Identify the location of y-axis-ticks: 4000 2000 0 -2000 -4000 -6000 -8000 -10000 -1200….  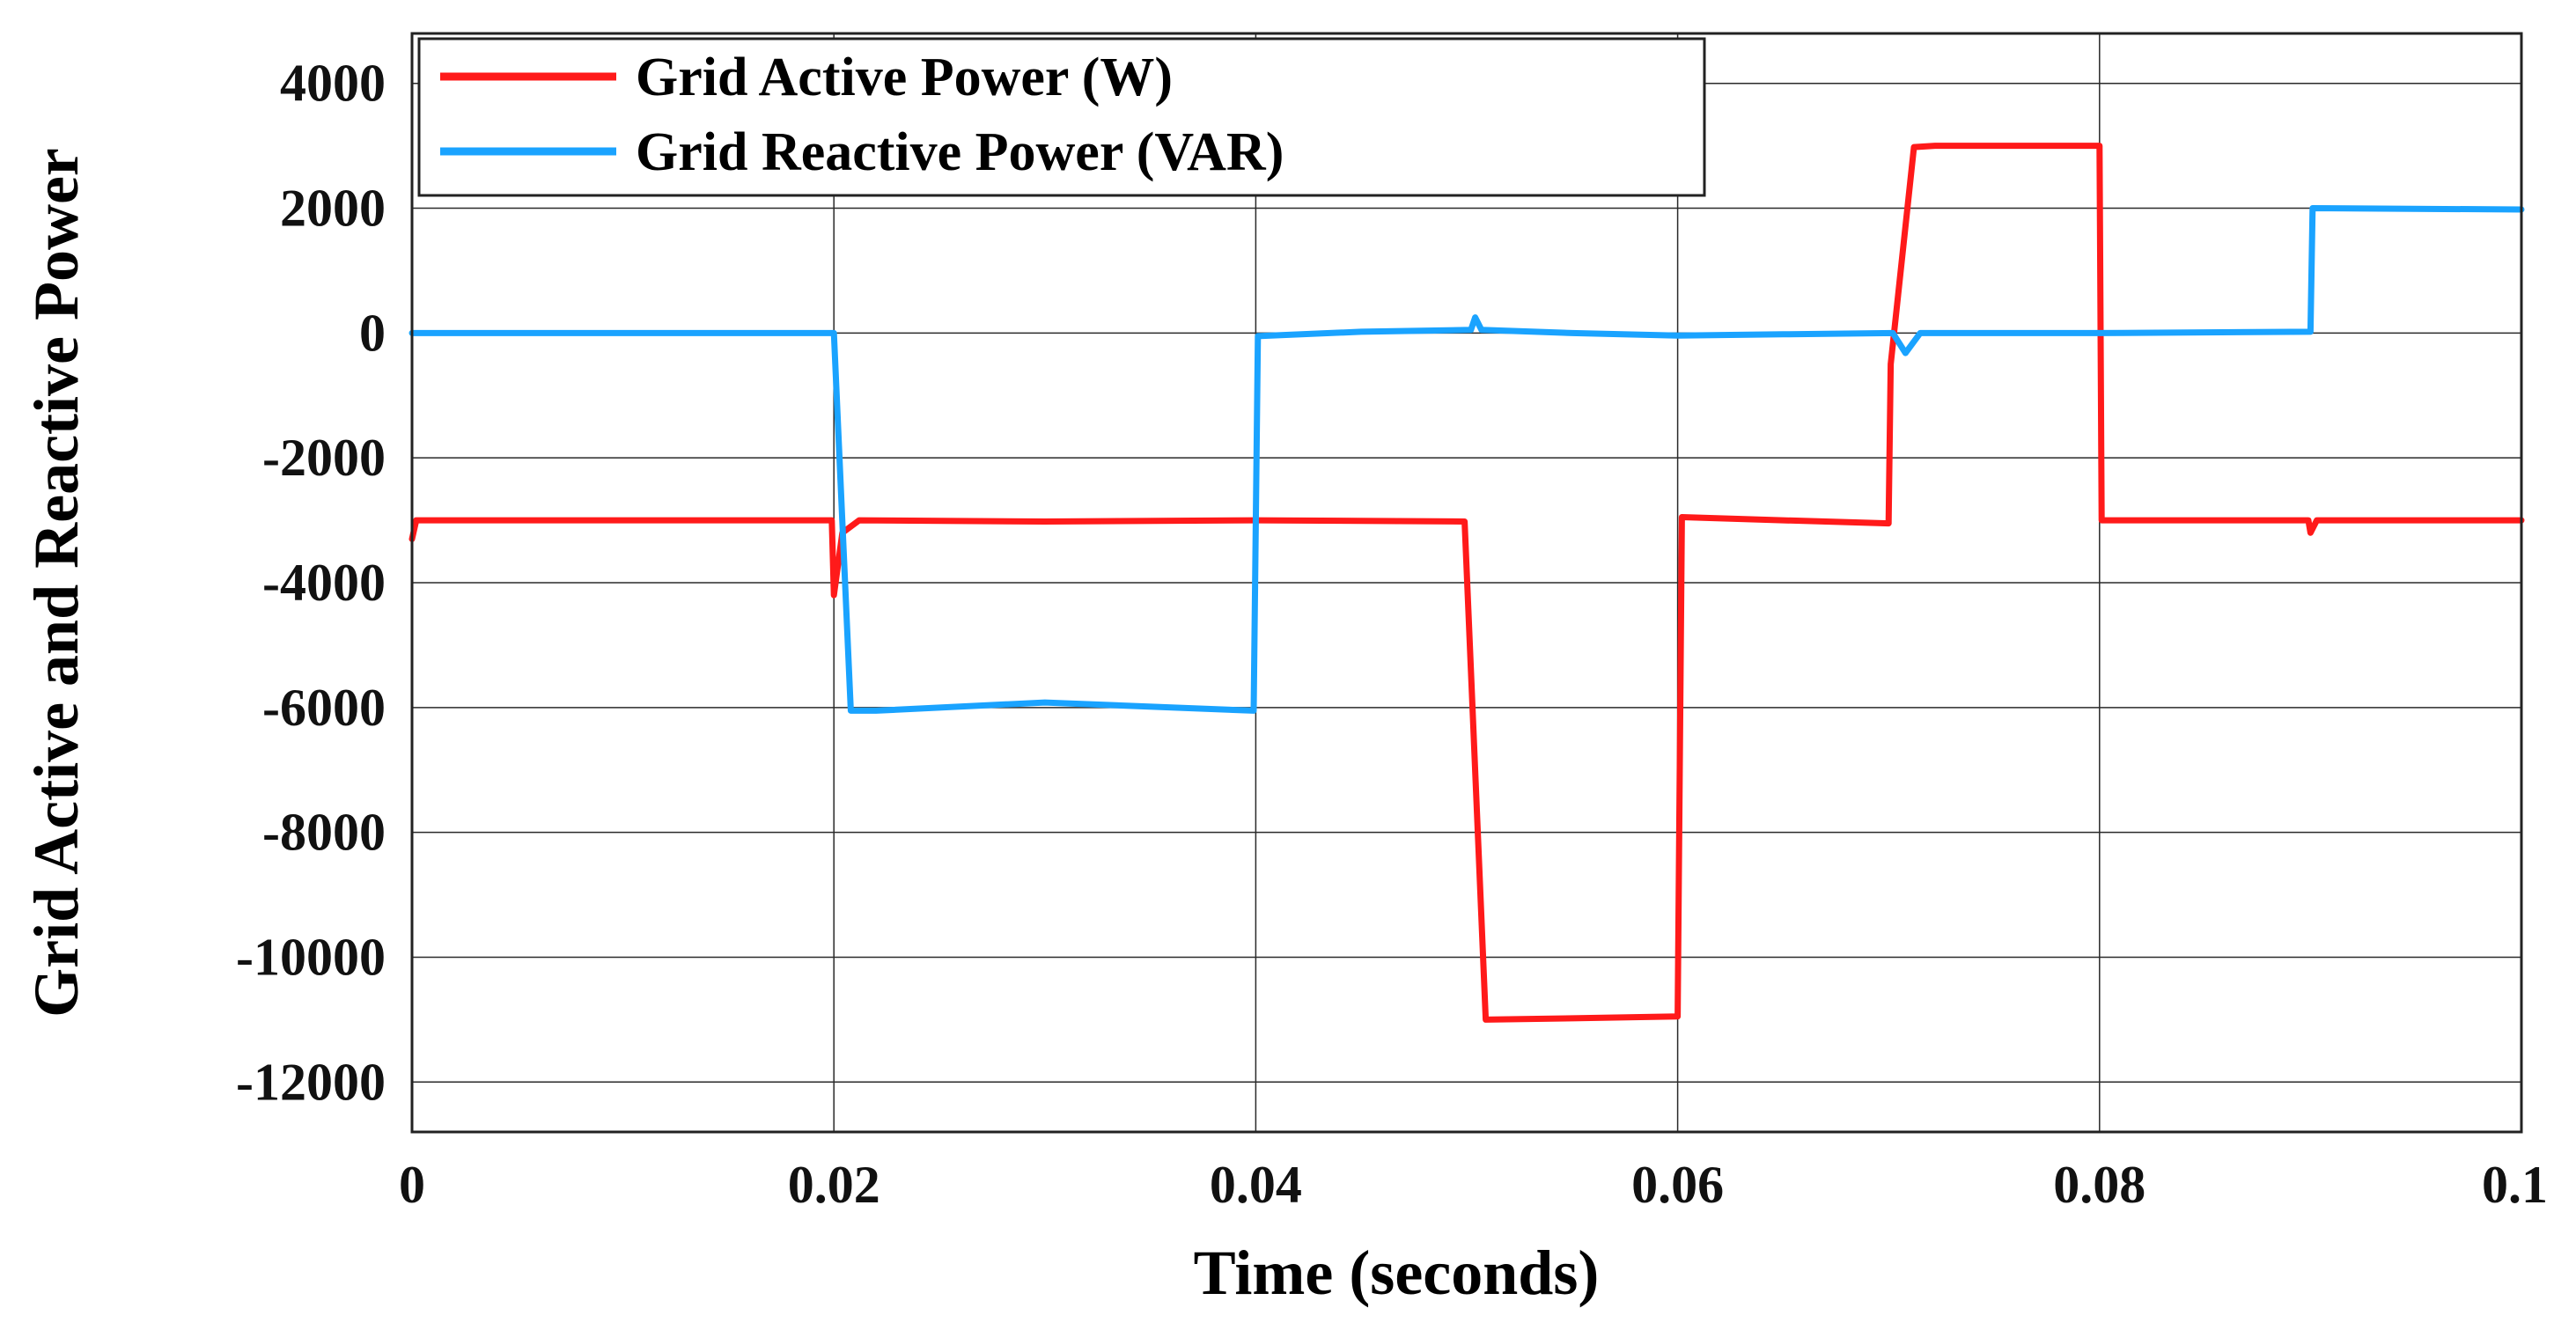
(311, 584).